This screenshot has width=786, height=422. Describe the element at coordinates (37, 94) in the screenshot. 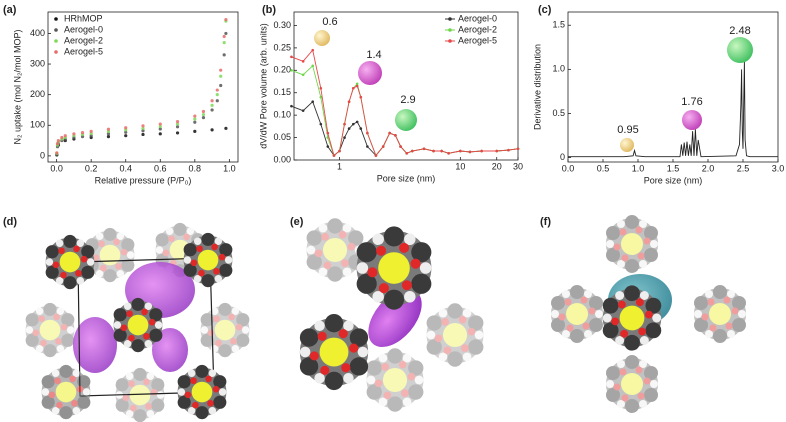

I see `y-tick-label: 200` at that location.